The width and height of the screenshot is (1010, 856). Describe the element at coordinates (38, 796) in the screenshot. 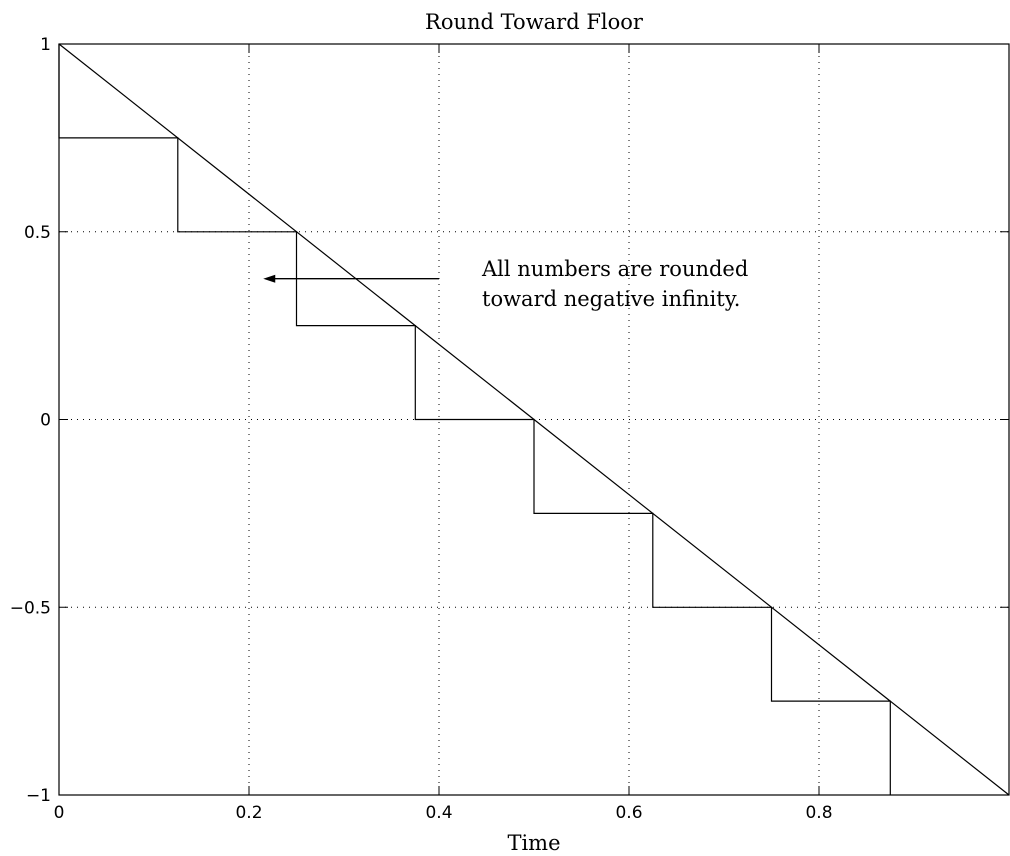

I see `y-tick-label: −1` at that location.